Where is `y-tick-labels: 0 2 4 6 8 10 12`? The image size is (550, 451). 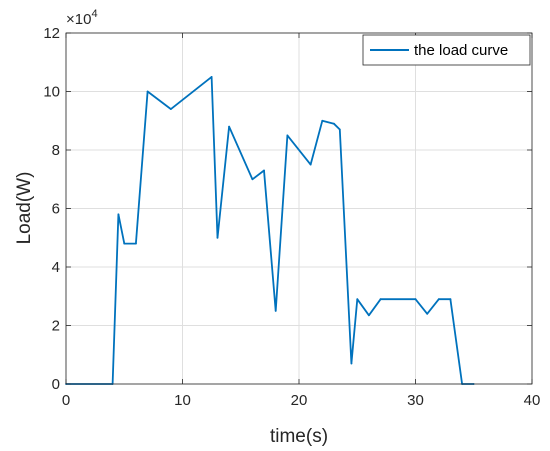
y-tick-labels: 0 2 4 6 8 10 12 is located at coordinates (51, 209).